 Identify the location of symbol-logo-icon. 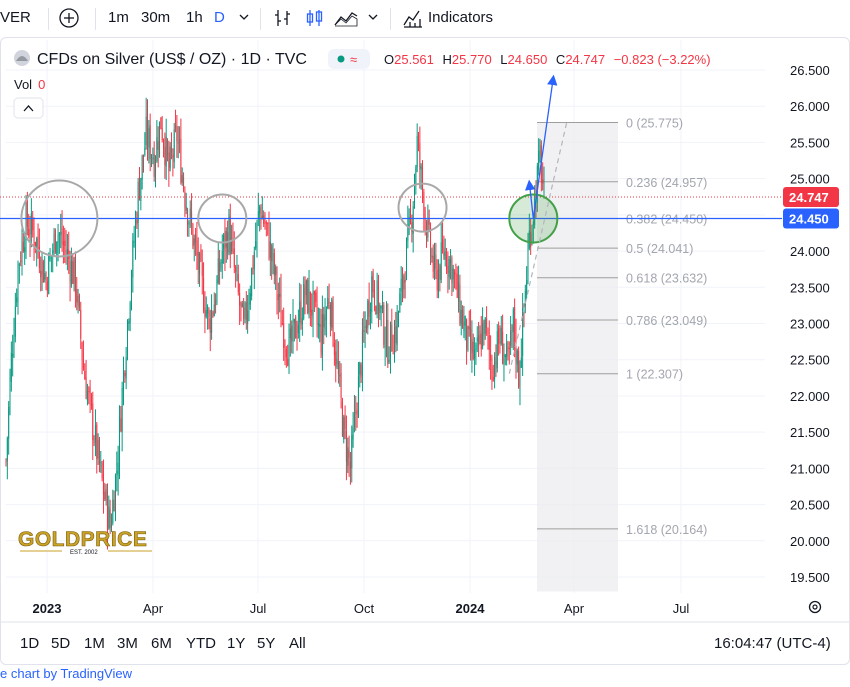
(22, 58).